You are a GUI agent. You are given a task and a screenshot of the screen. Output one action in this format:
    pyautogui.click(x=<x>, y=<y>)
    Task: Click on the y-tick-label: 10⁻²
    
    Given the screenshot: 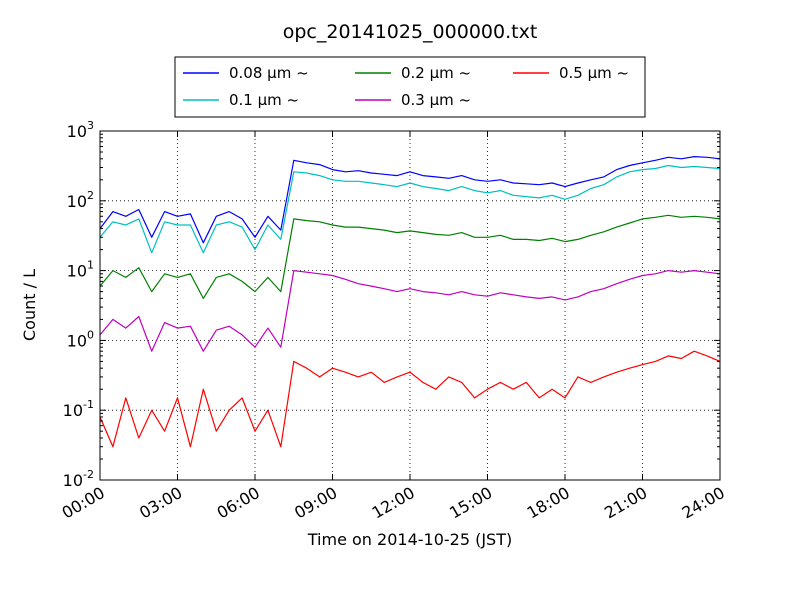 What is the action you would take?
    pyautogui.click(x=78, y=479)
    